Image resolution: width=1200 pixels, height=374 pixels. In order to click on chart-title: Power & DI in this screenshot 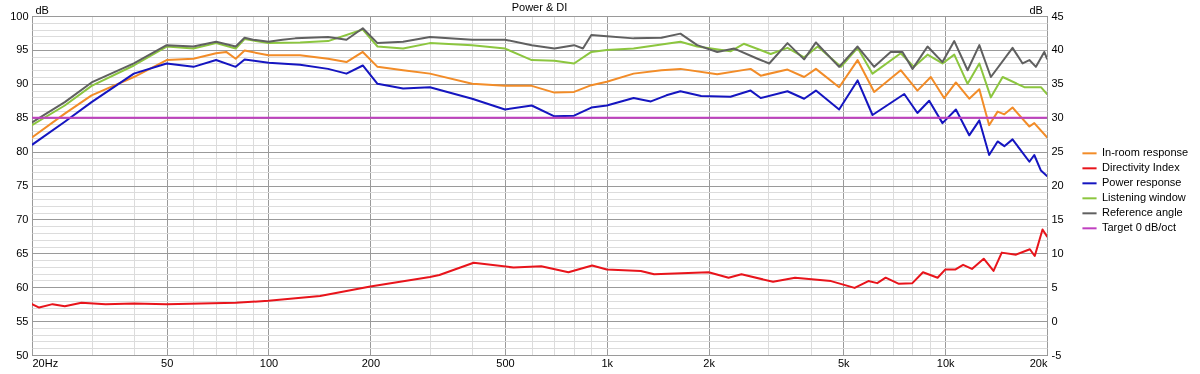, I will do `click(539, 7)`.